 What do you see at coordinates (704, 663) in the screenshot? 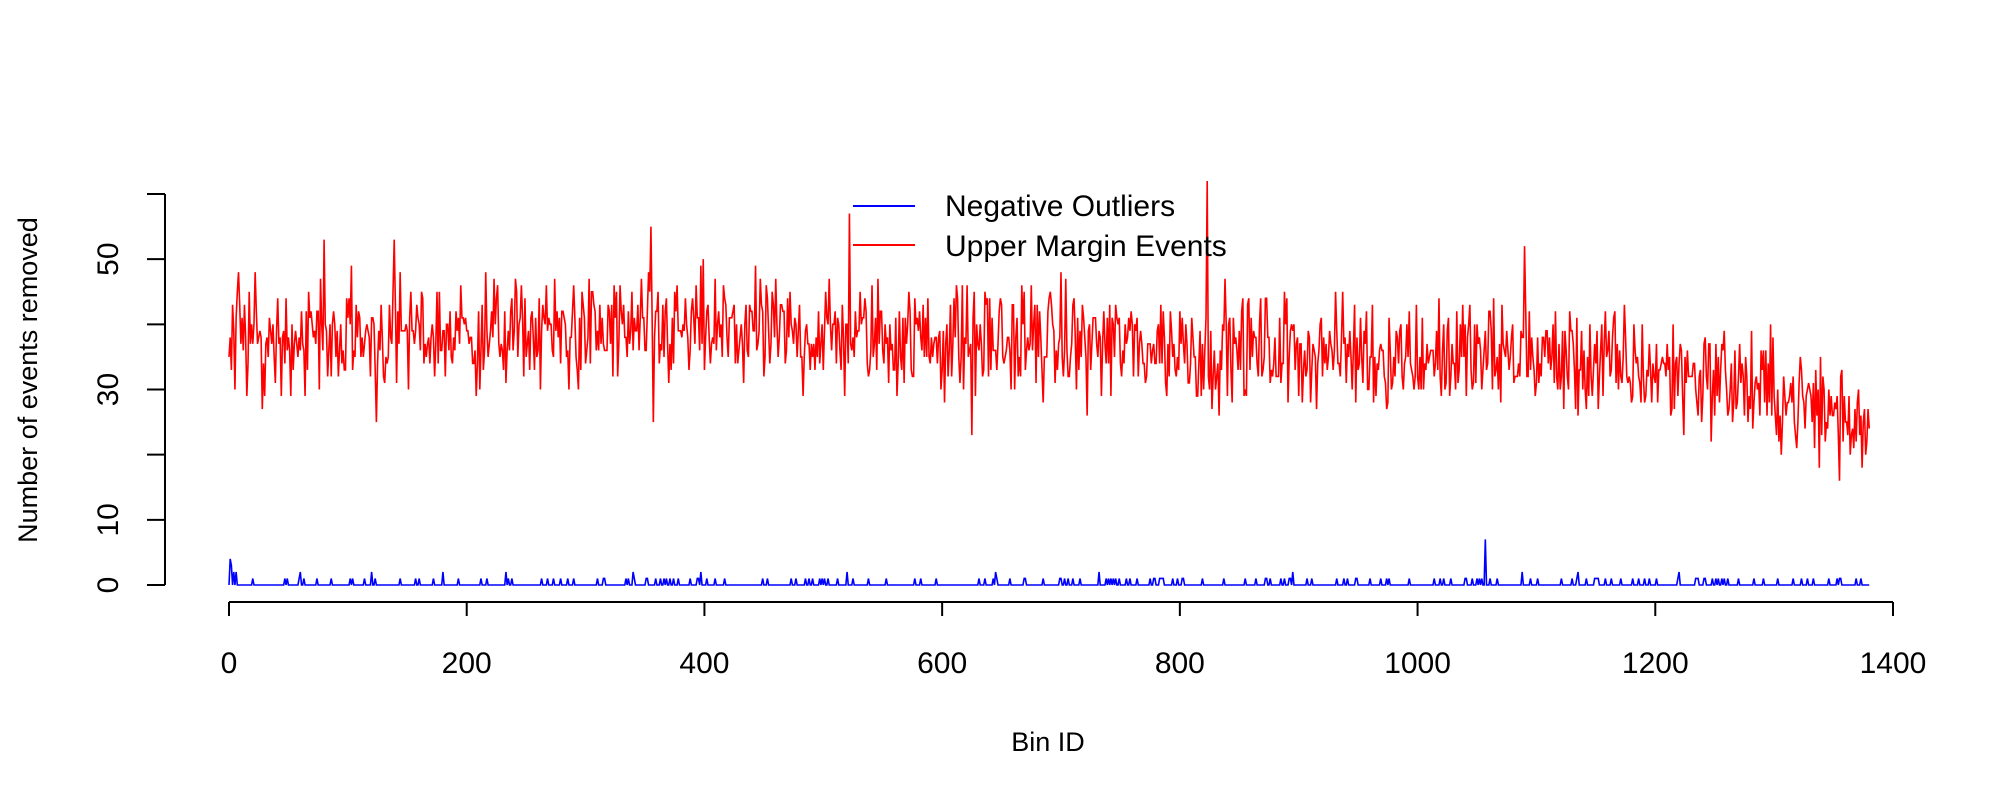
I see `x-tick-label: 400` at bounding box center [704, 663].